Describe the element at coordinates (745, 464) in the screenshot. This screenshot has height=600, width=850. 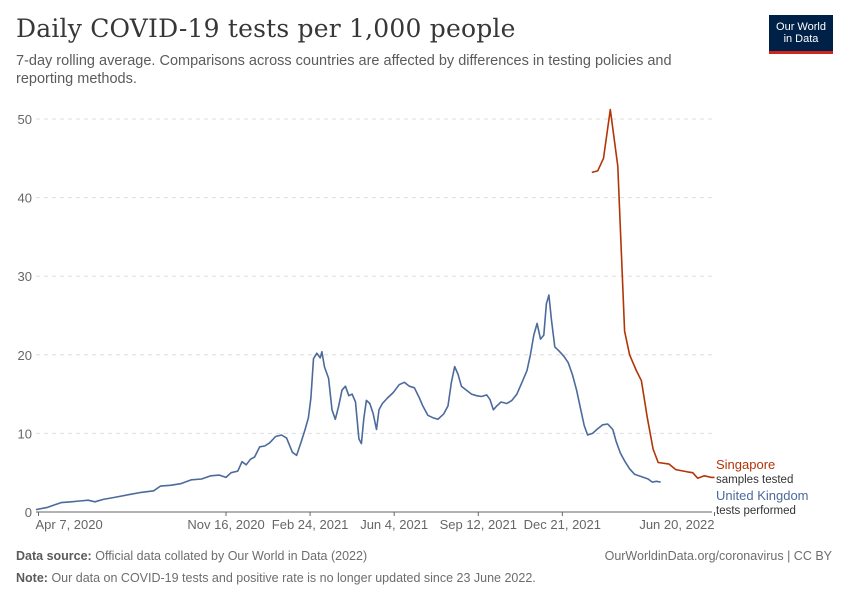
I see `series-label-singapore: Singapore` at that location.